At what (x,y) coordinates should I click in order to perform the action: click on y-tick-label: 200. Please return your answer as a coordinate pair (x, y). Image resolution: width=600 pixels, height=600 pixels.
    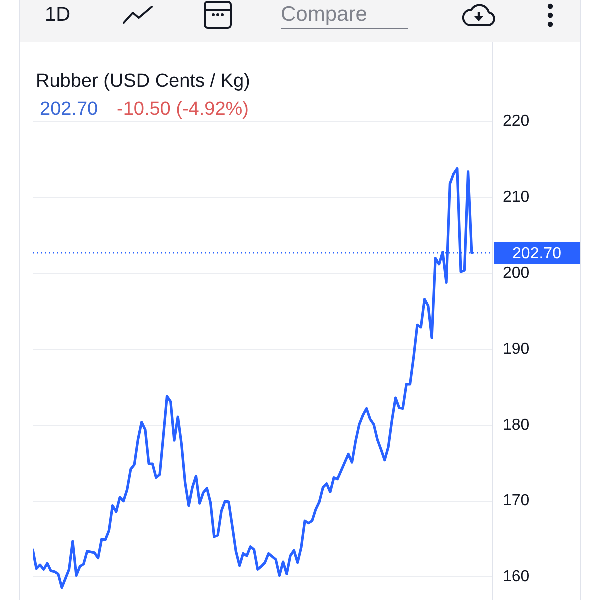
    Looking at the image, I should click on (516, 273).